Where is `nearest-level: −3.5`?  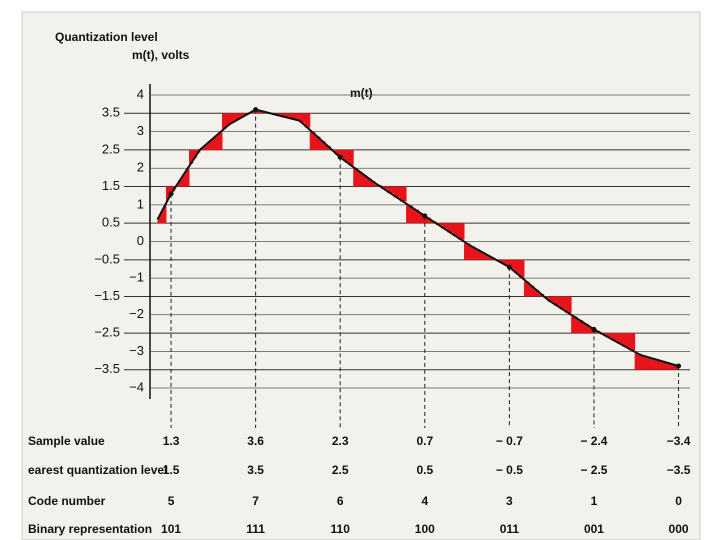
nearest-level: −3.5 is located at coordinates (679, 470).